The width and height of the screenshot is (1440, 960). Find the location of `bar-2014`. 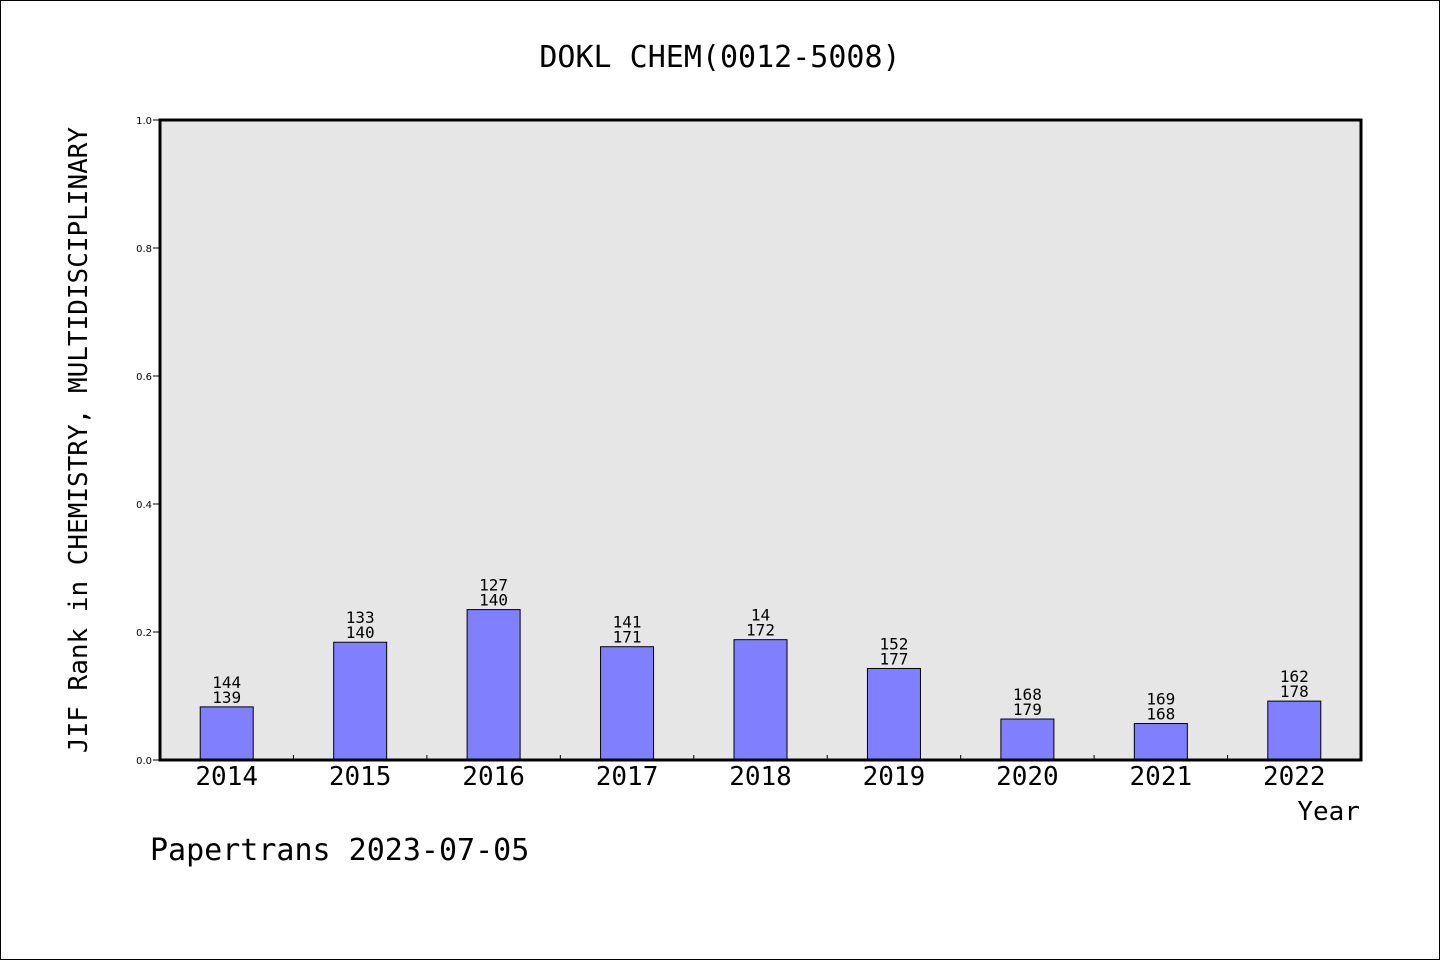

bar-2014 is located at coordinates (226, 733).